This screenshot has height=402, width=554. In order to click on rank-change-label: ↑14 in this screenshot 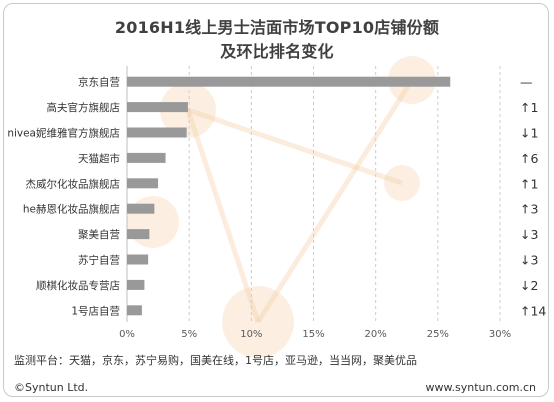, I will do `click(533, 310)`.